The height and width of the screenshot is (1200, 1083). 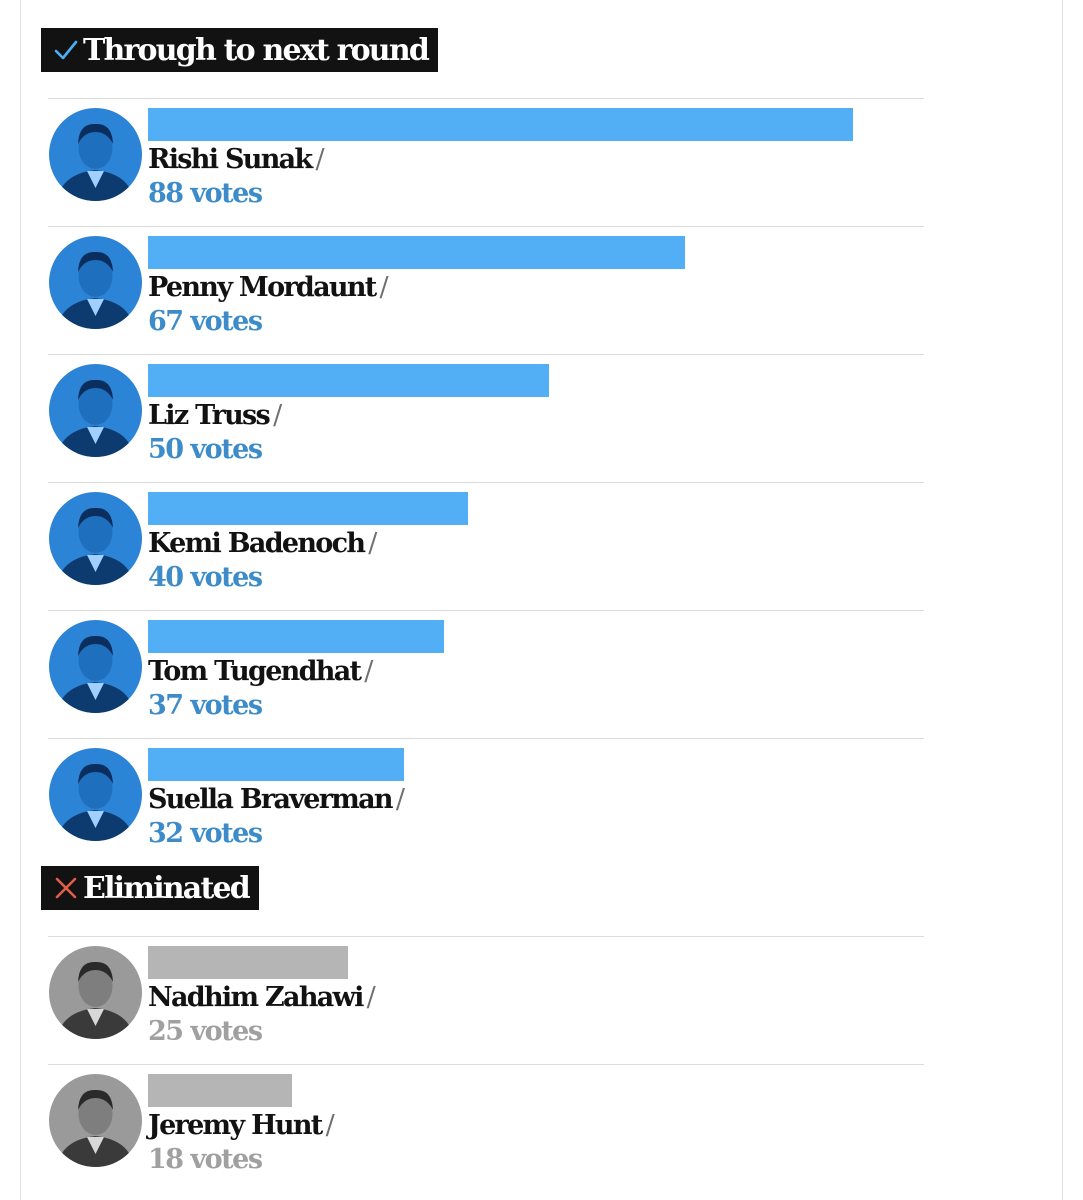 What do you see at coordinates (486, 1128) in the screenshot?
I see `candidate-row: Jeremy Hunt/18 votes` at bounding box center [486, 1128].